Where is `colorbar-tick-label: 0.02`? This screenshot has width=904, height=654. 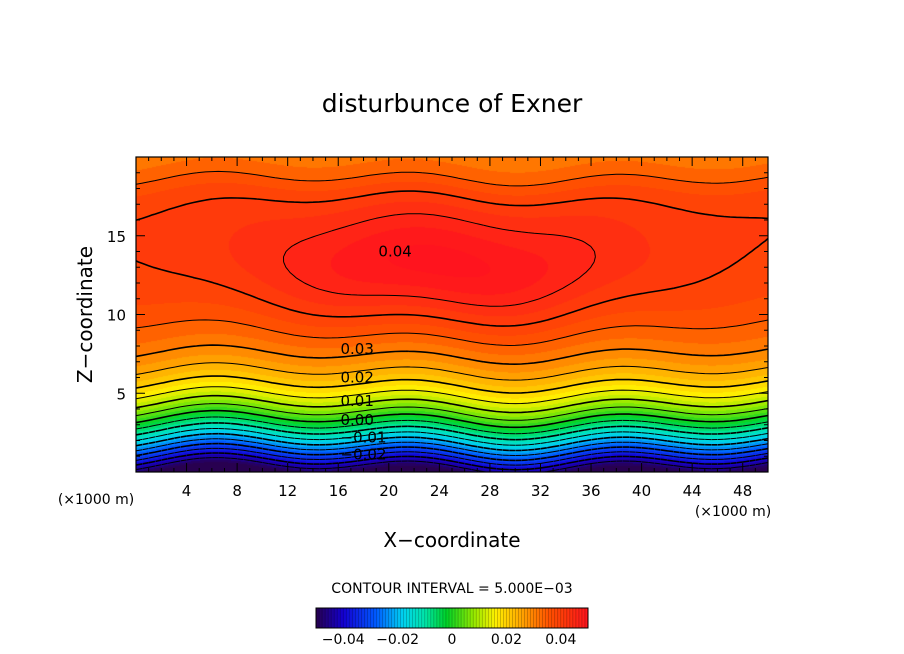 colorbar-tick-label: 0.02 is located at coordinates (506, 640).